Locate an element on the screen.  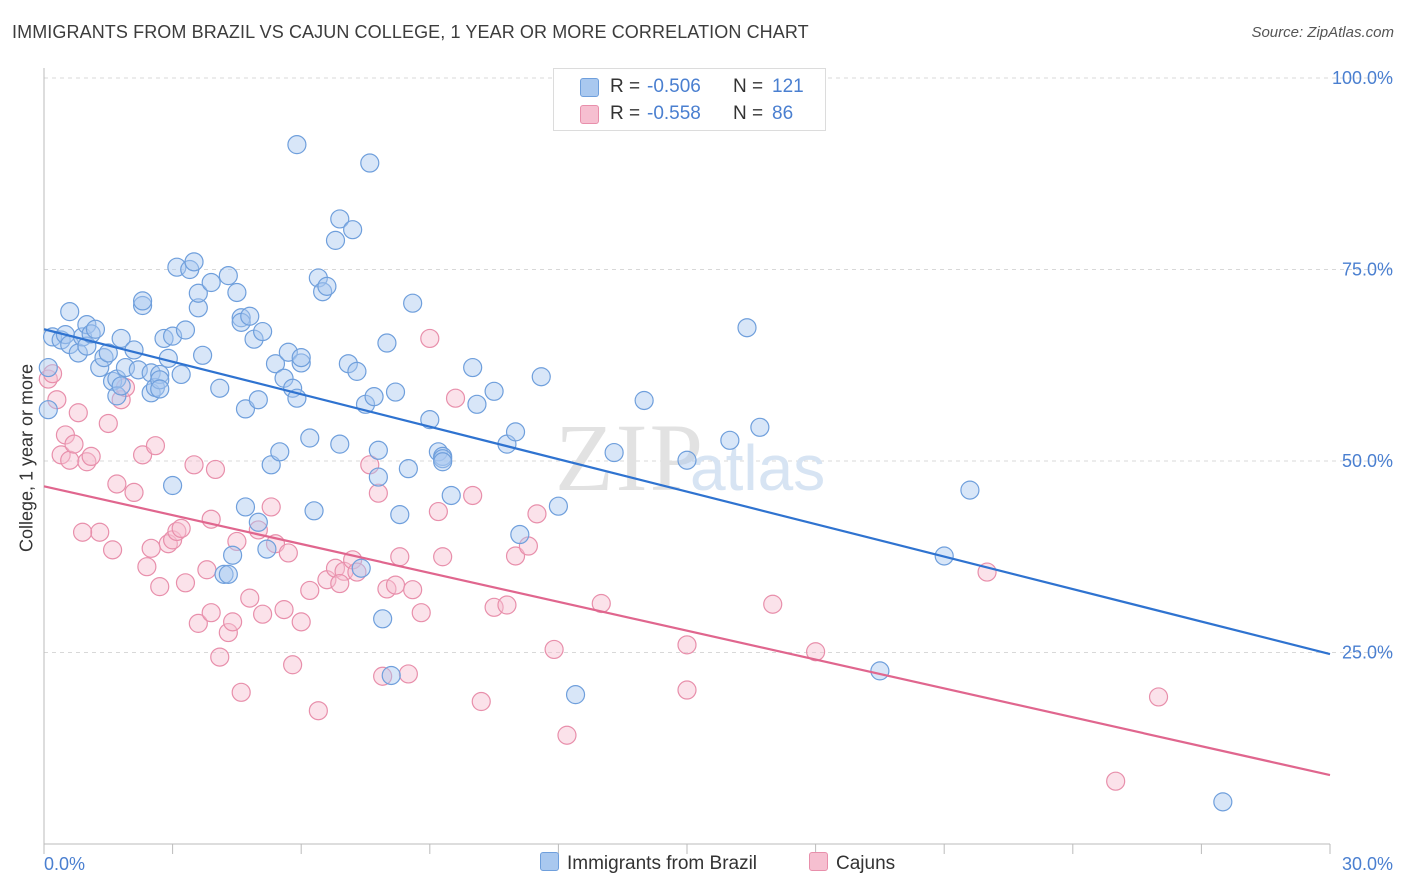
y-tick-label: 25.0% is located at coordinates (1367, 653).